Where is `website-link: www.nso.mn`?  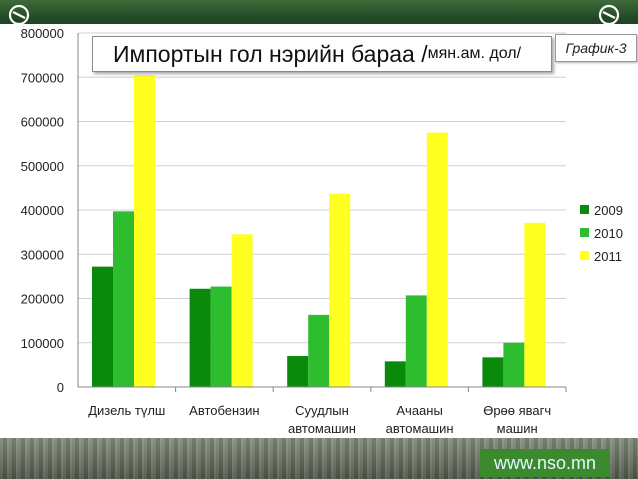 website-link: www.nso.mn is located at coordinates (545, 463).